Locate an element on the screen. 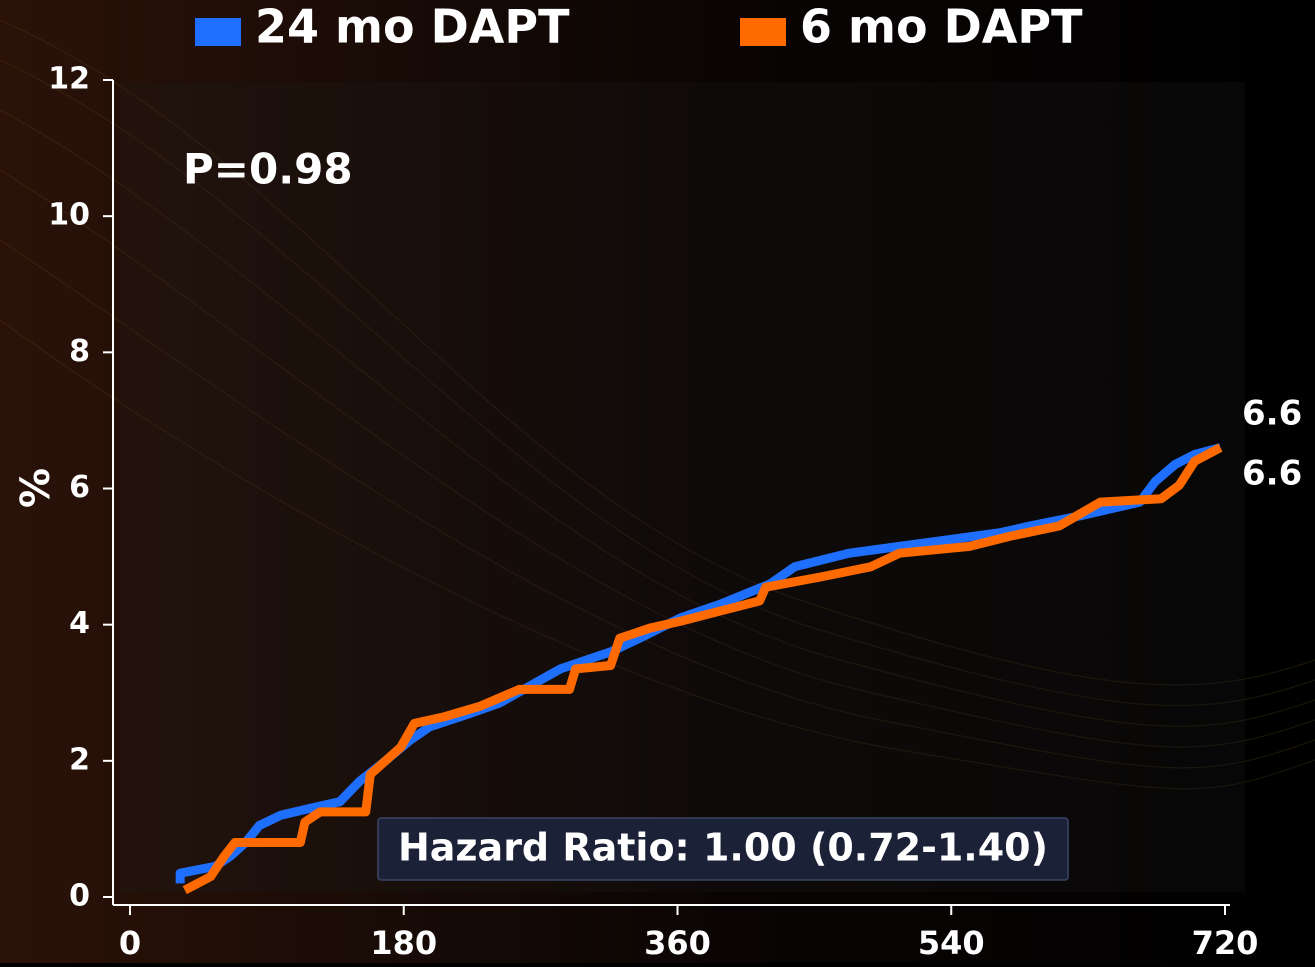 This screenshot has width=1315, height=967. x-tick-label: 360 is located at coordinates (677, 943).